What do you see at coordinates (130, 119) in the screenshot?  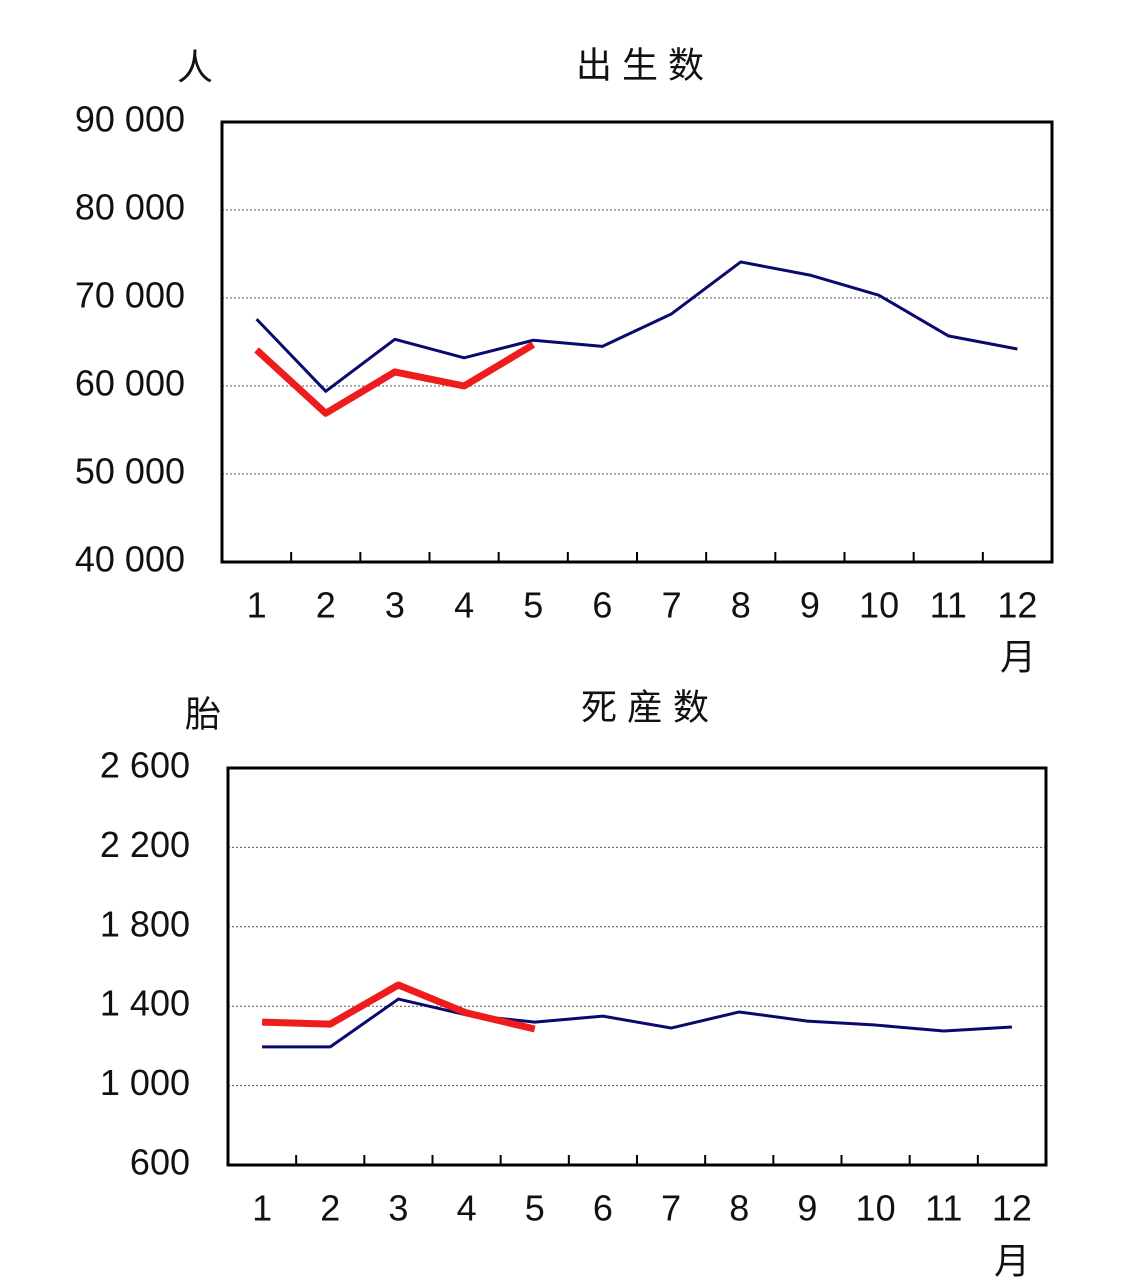 I see `y-tick-label: 90 000` at bounding box center [130, 119].